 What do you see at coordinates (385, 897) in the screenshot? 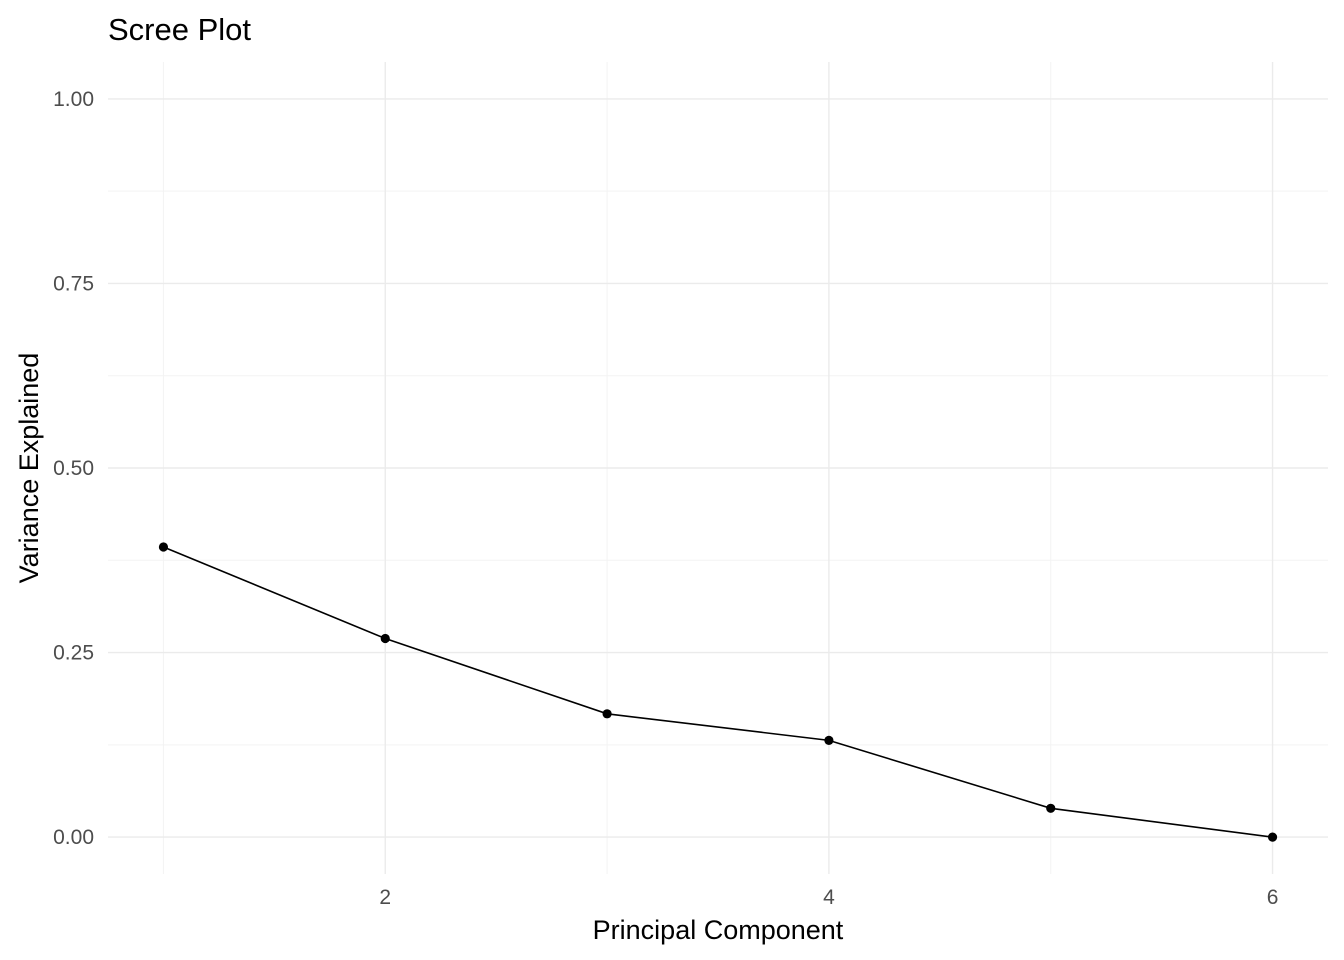
I see `x-tick-label: 2` at bounding box center [385, 897].